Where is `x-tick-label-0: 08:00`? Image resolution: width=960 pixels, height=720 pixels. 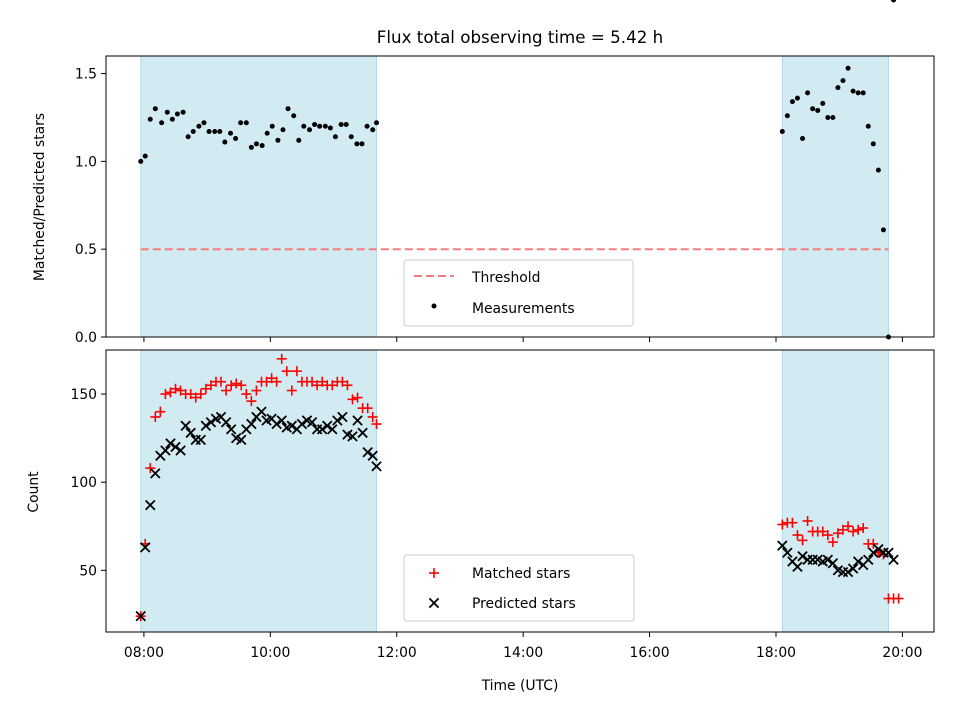
x-tick-label-0: 08:00 is located at coordinates (144, 653).